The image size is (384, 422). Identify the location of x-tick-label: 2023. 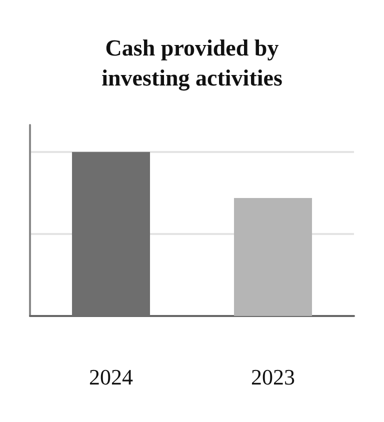
(273, 377).